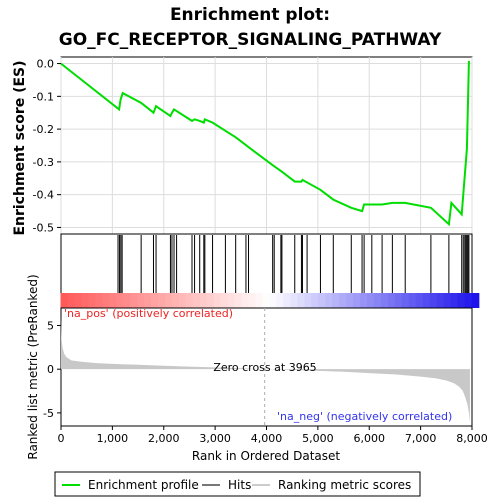  Describe the element at coordinates (344, 485) in the screenshot. I see `legend-label-ranking: Ranking metric scores` at that location.